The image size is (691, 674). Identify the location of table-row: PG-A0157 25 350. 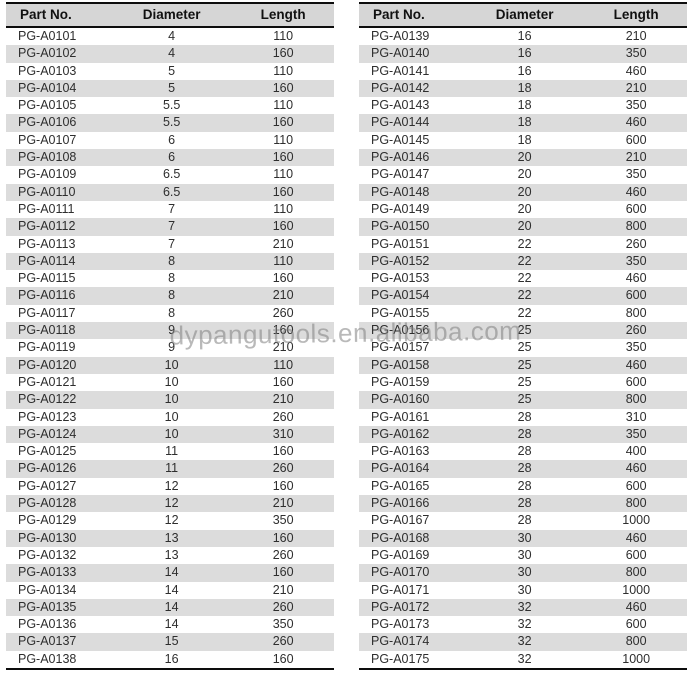
(523, 347).